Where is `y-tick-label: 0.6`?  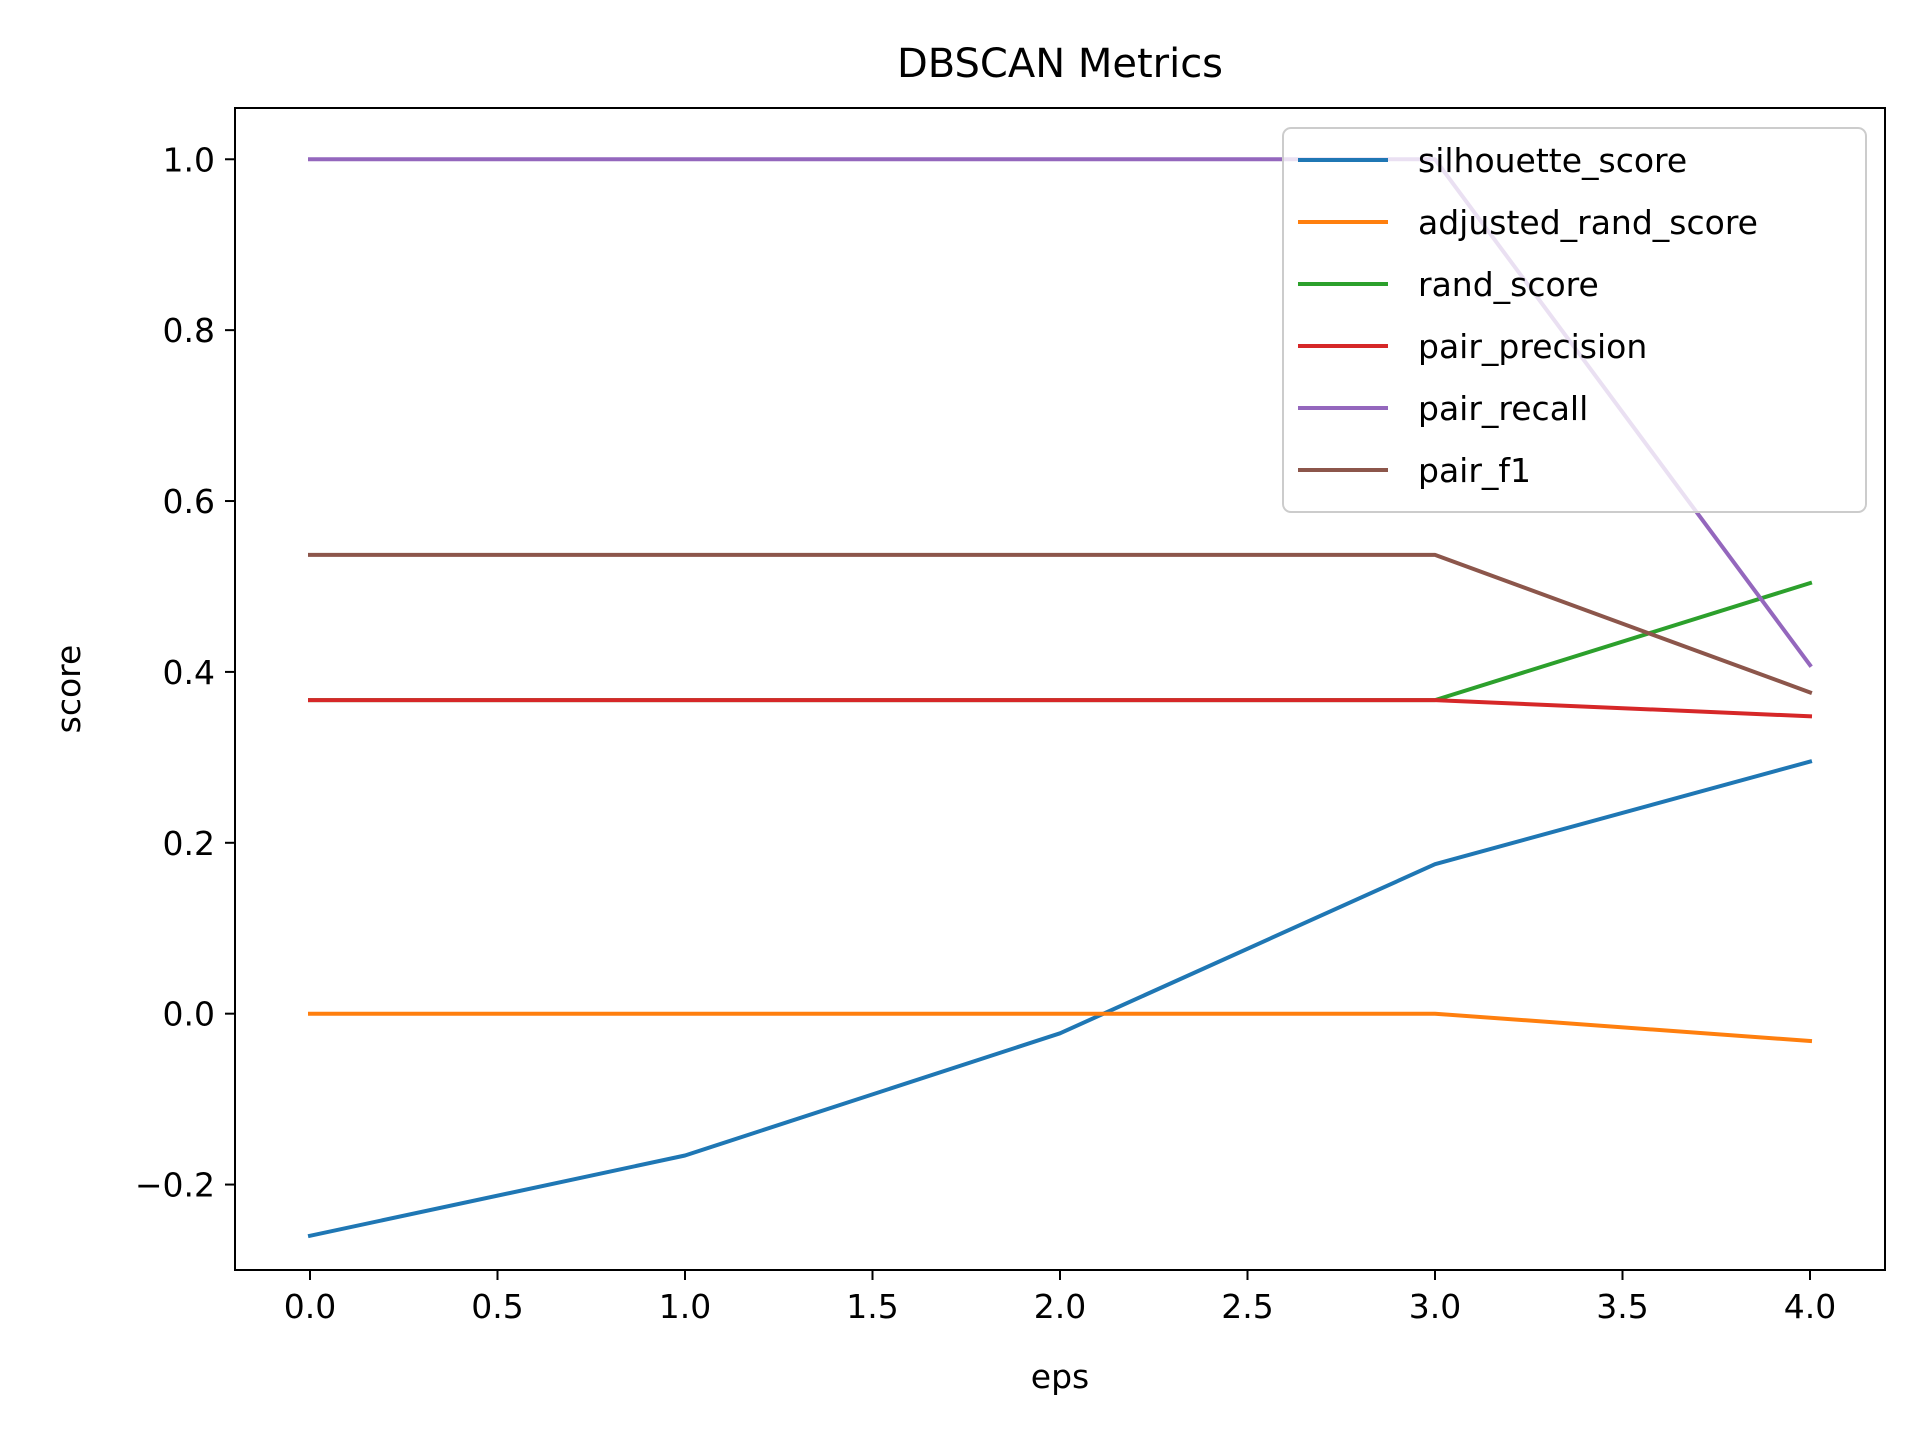 y-tick-label: 0.6 is located at coordinates (189, 501).